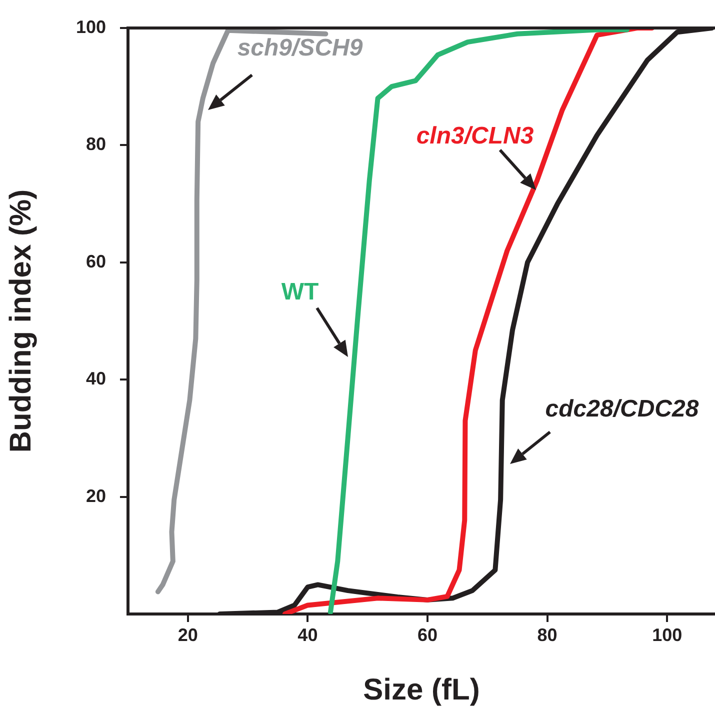 The image size is (715, 713). I want to click on series-label: cln3/CLN3, so click(475, 136).